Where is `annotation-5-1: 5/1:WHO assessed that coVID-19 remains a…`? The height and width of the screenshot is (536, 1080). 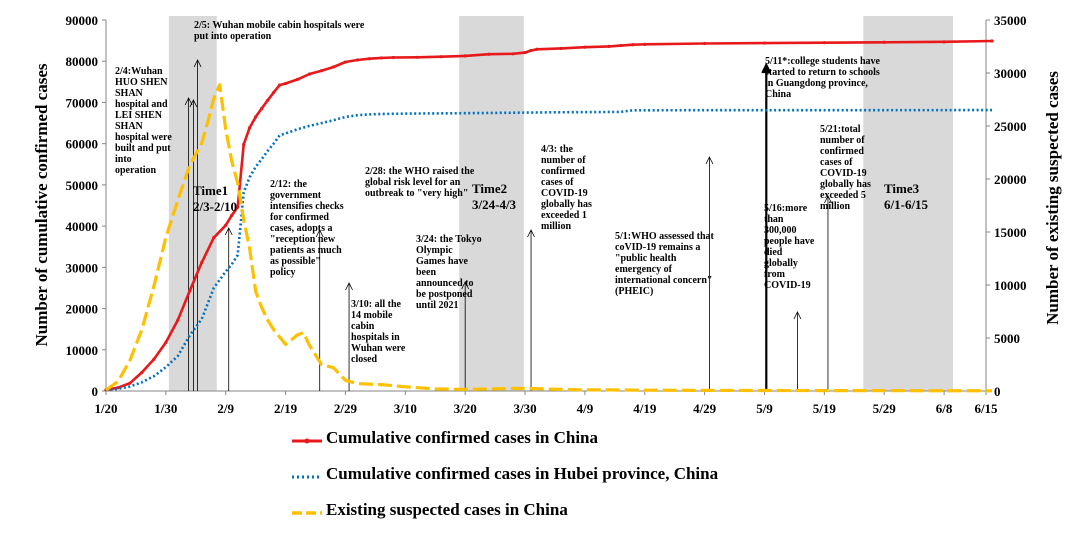 annotation-5-1: 5/1:WHO assessed that coVID-19 remains a… is located at coordinates (664, 264).